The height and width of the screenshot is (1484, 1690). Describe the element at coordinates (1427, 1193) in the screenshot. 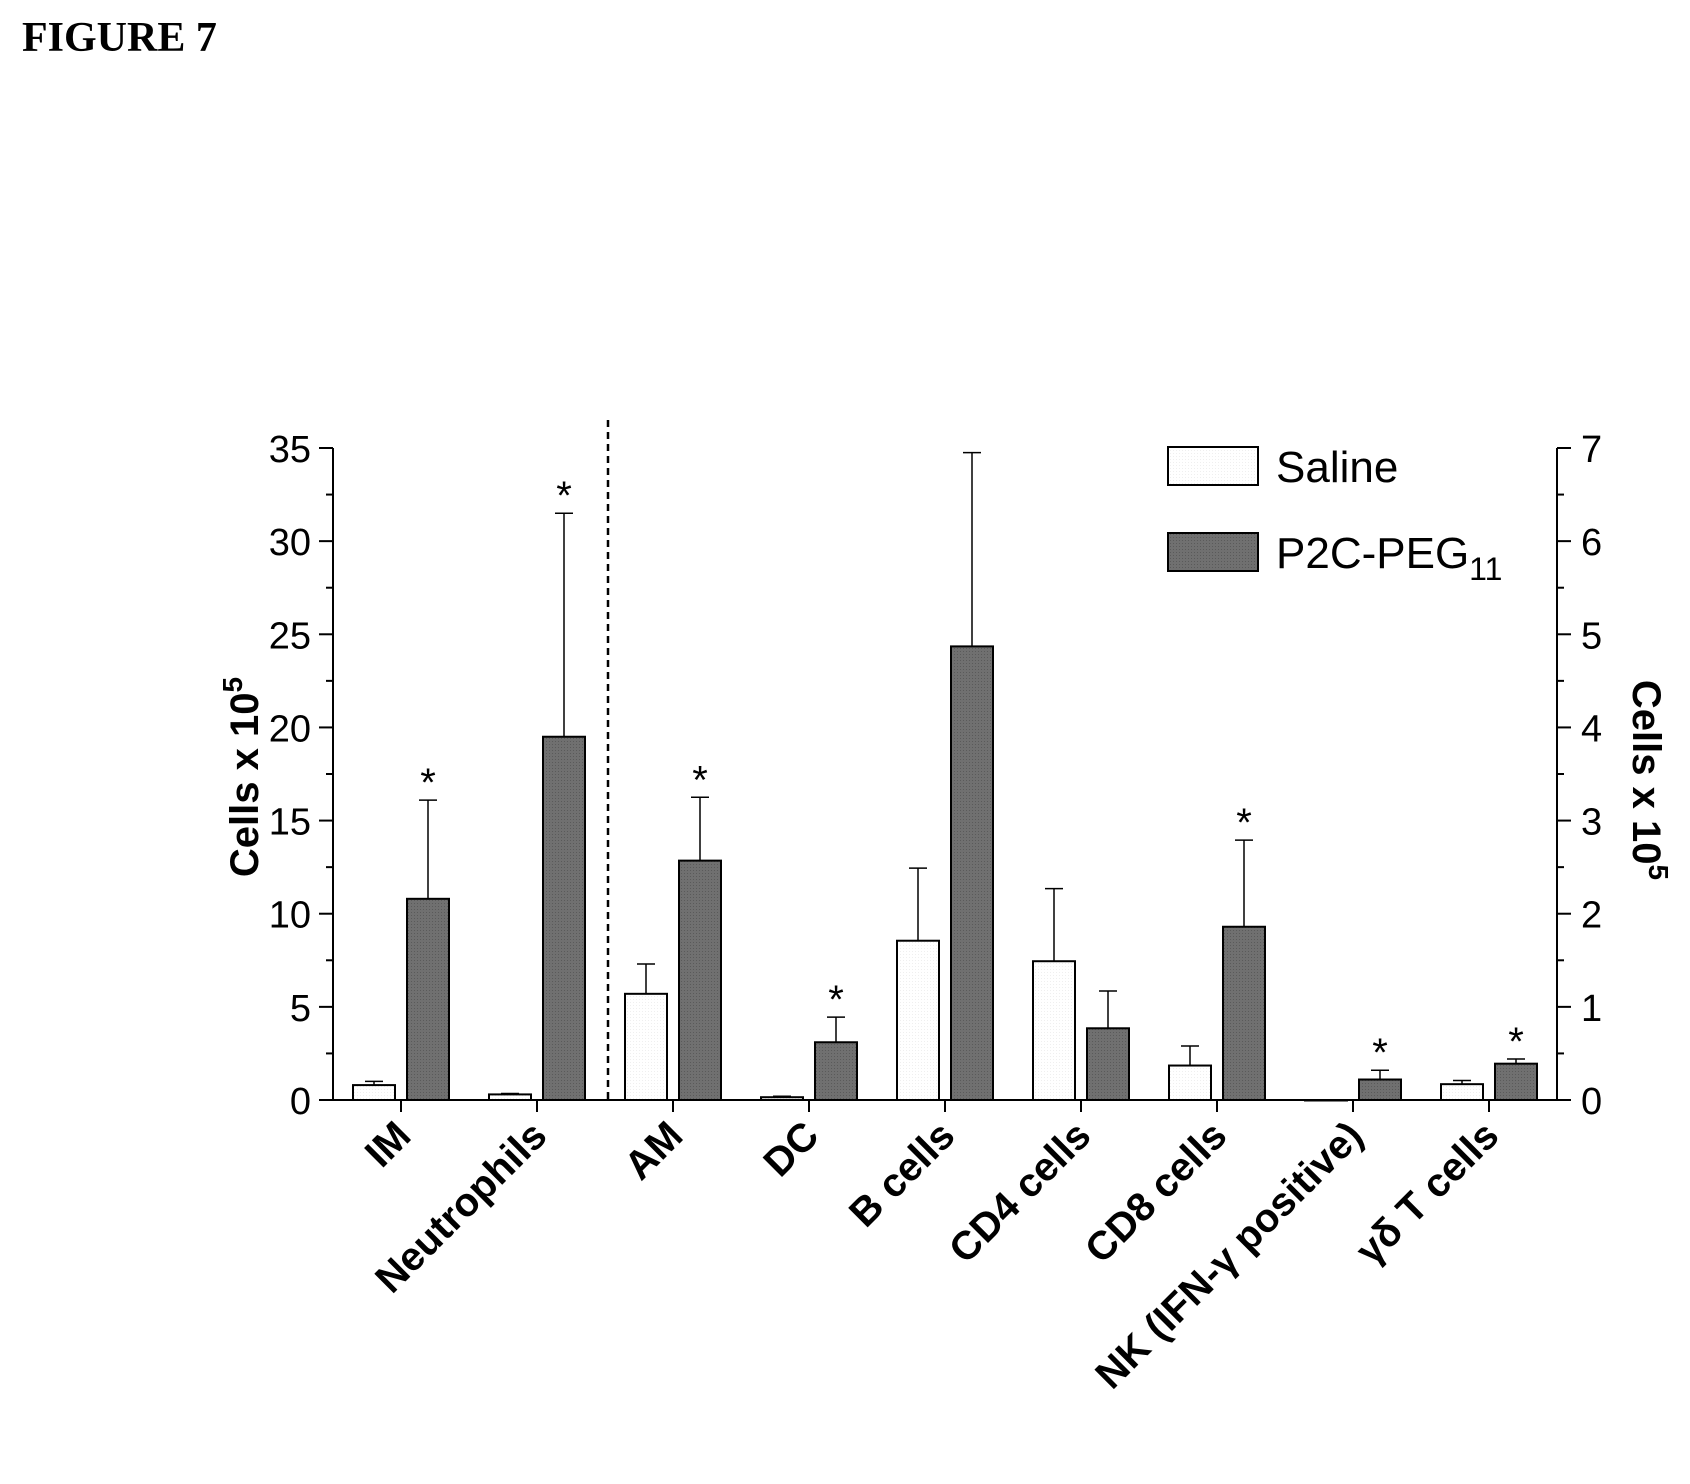

I see `category-label: γδ T cells` at that location.